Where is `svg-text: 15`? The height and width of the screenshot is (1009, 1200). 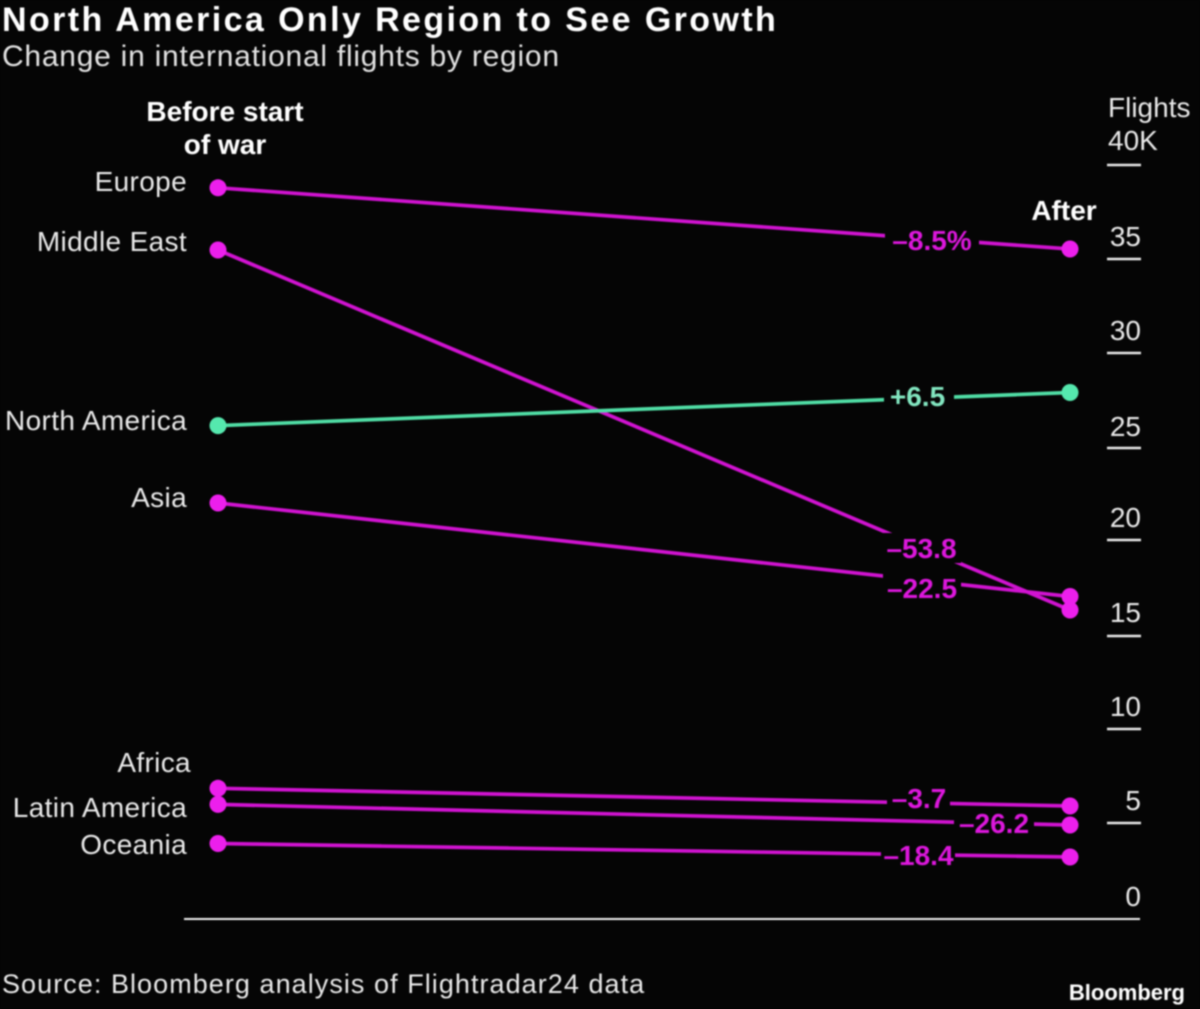
svg-text: 15 is located at coordinates (1125, 612).